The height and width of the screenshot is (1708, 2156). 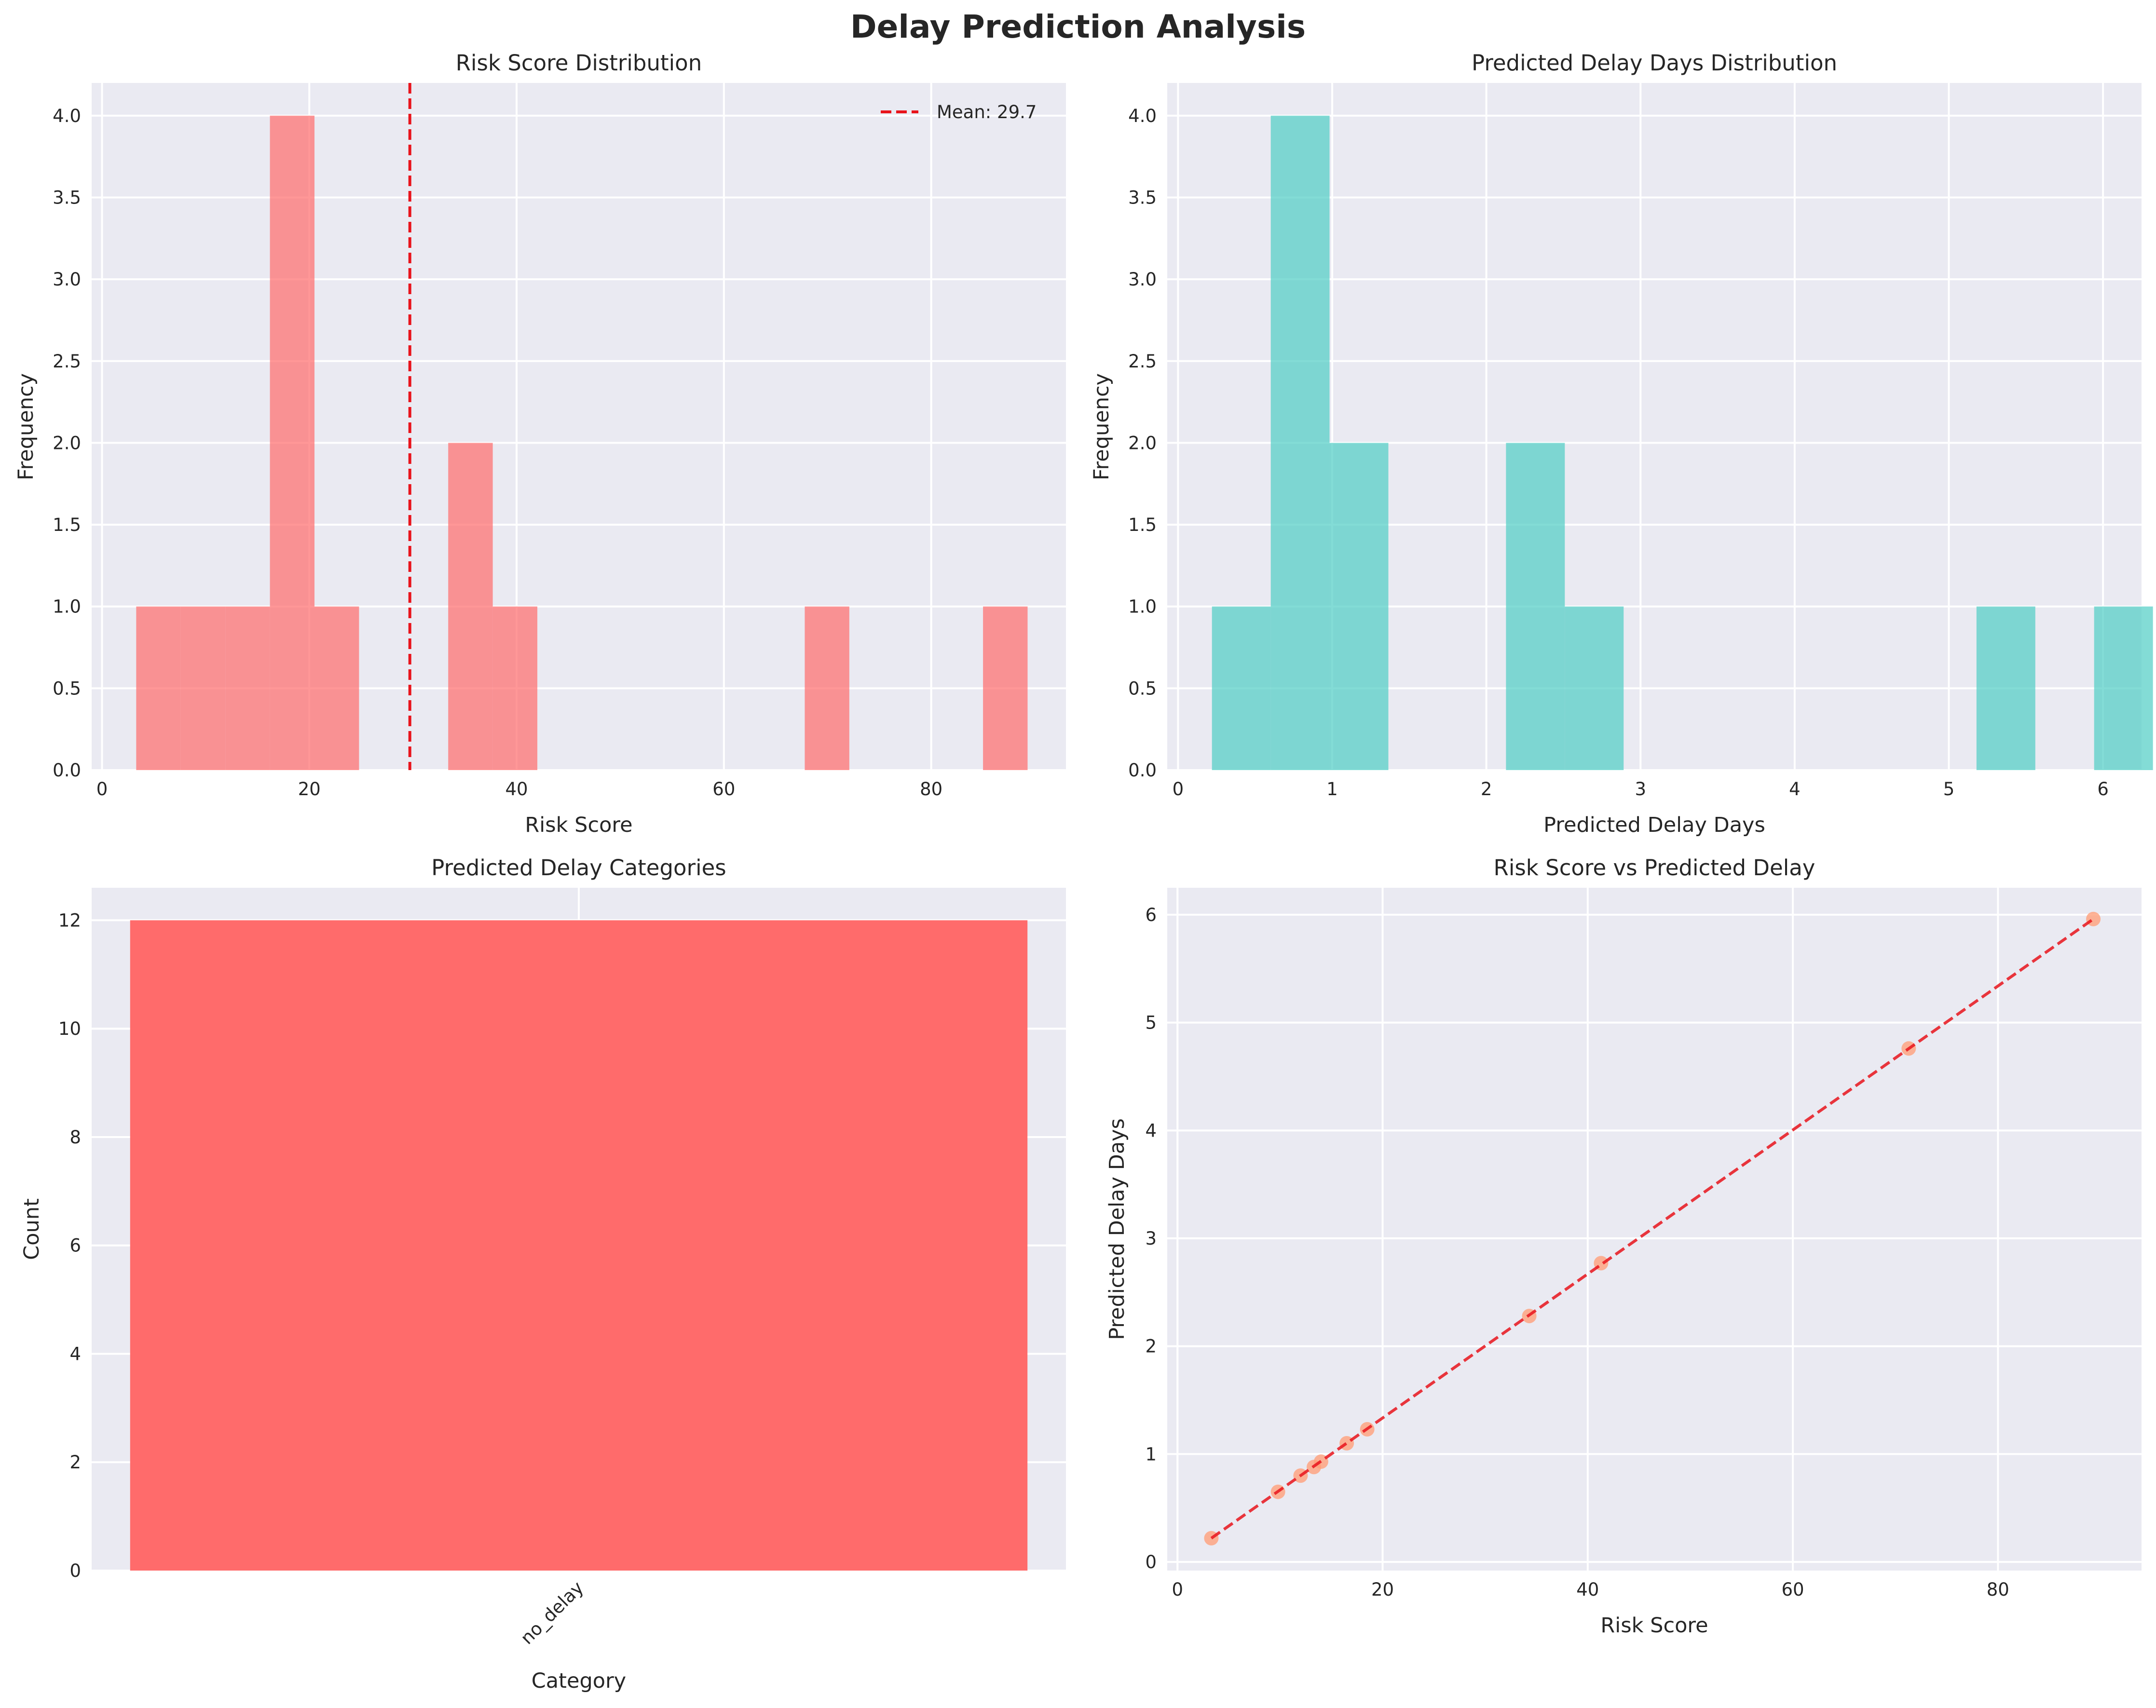 I want to click on x-tick-label: 2, so click(x=1486, y=789).